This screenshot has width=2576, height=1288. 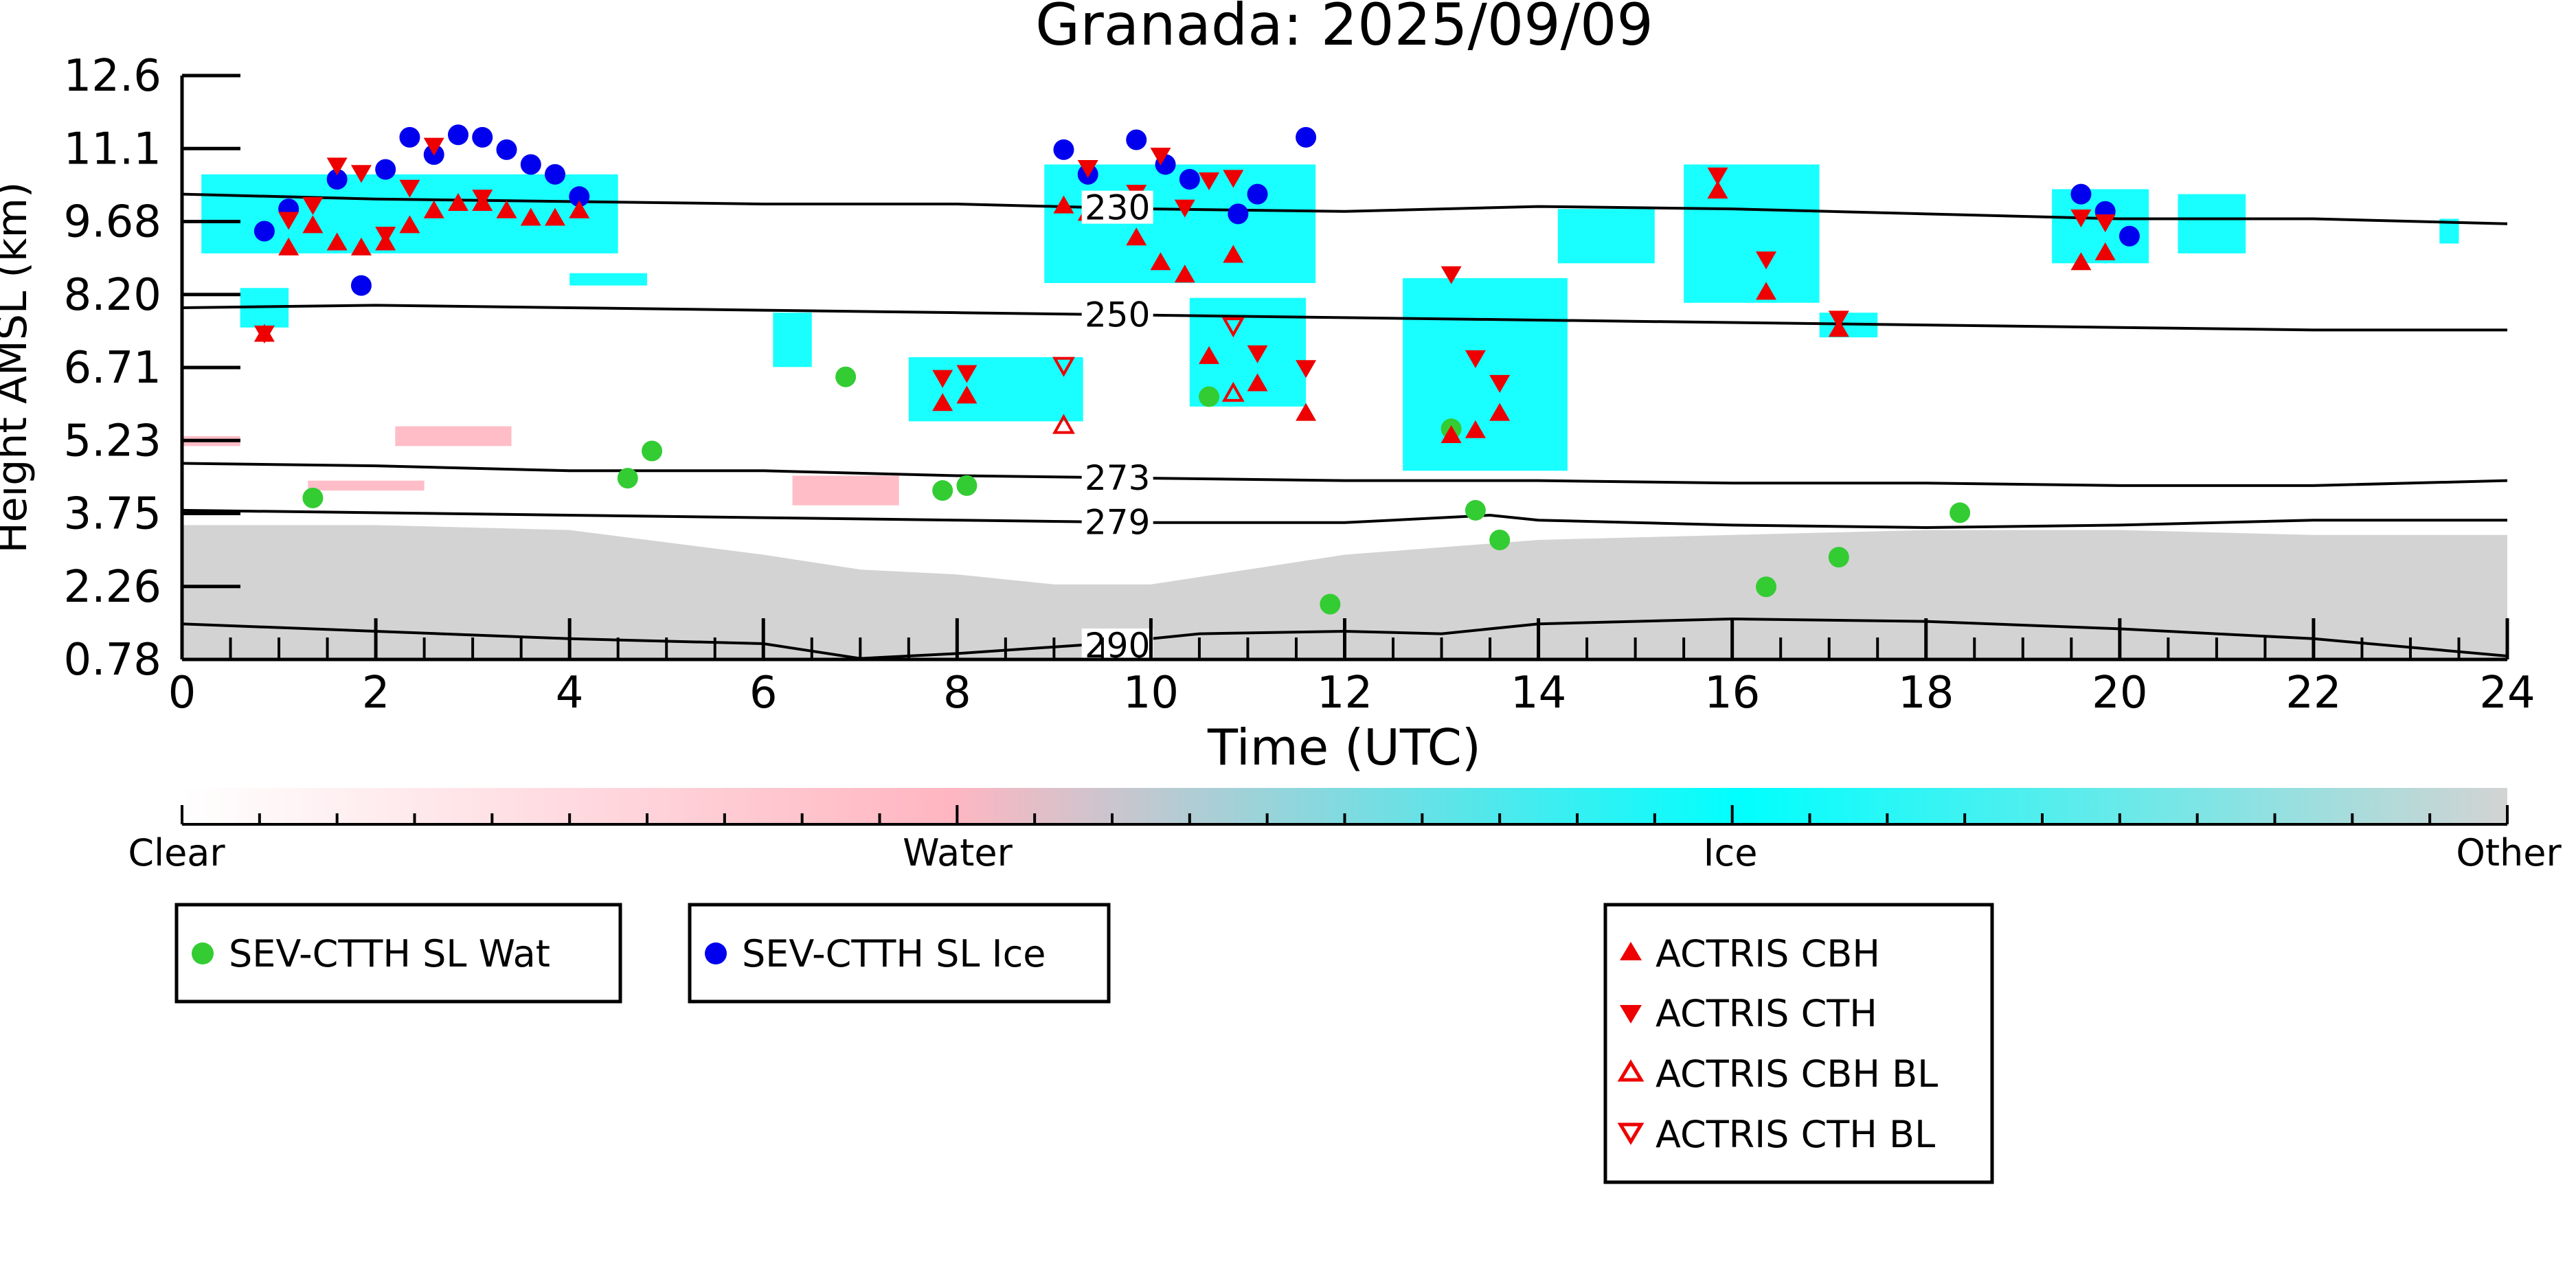 I want to click on isotherm-label-230: 230, so click(x=1117, y=208).